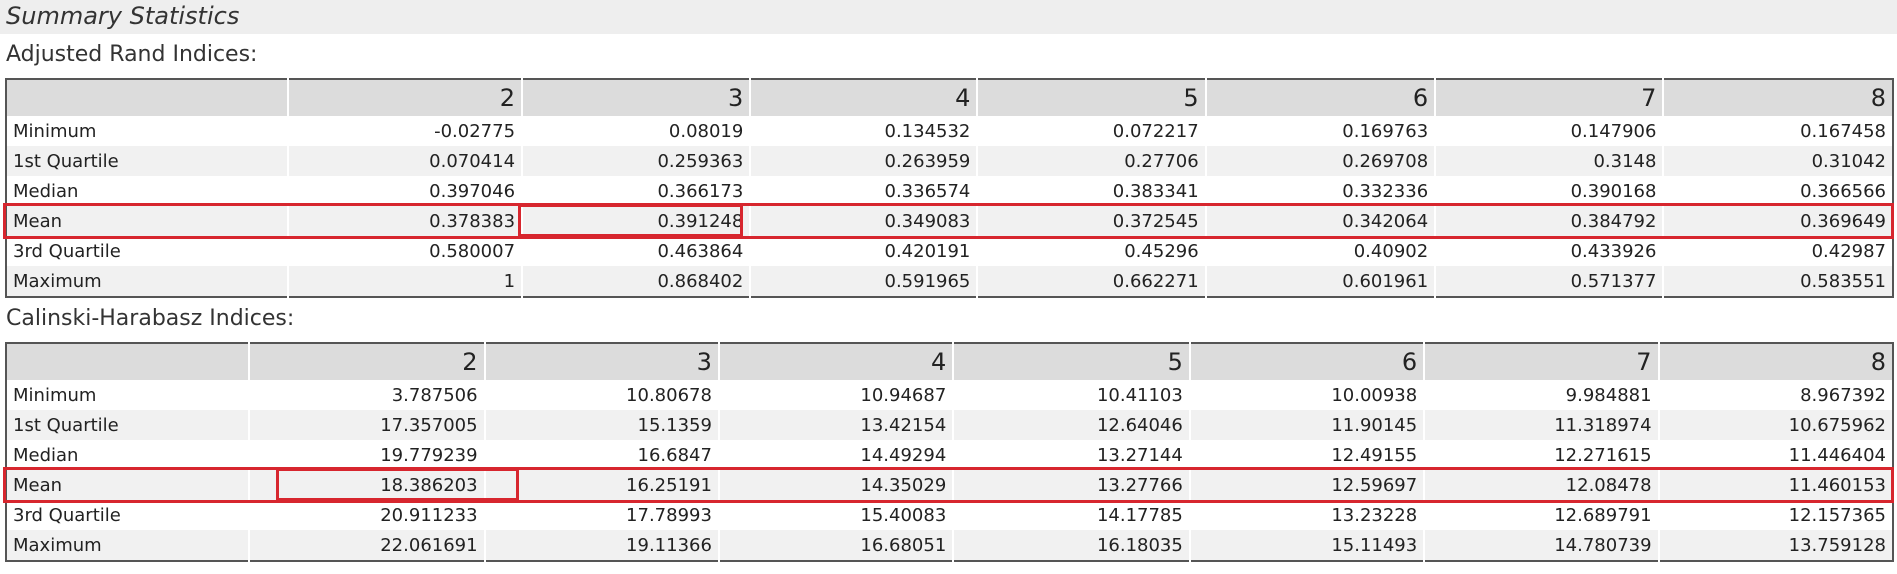 This screenshot has width=1897, height=574. What do you see at coordinates (1306, 485) in the screenshot?
I see `table-cell: 12.59697` at bounding box center [1306, 485].